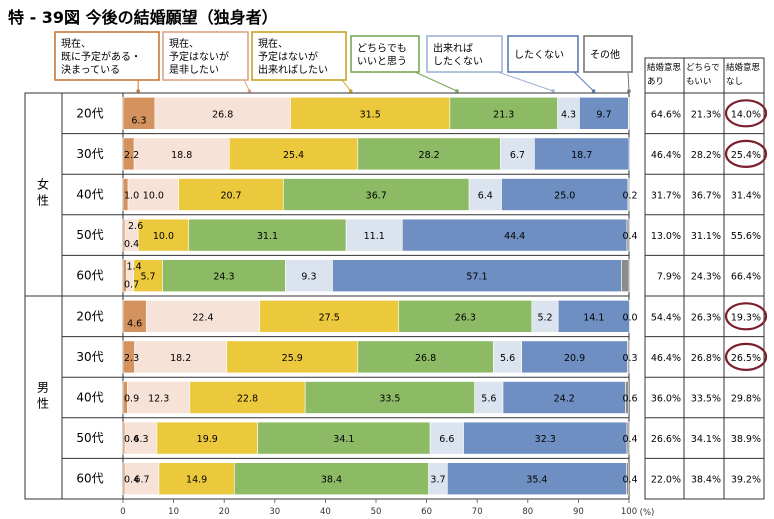 The width and height of the screenshot is (774, 519). I want to click on data-label: 9.7, so click(603, 114).